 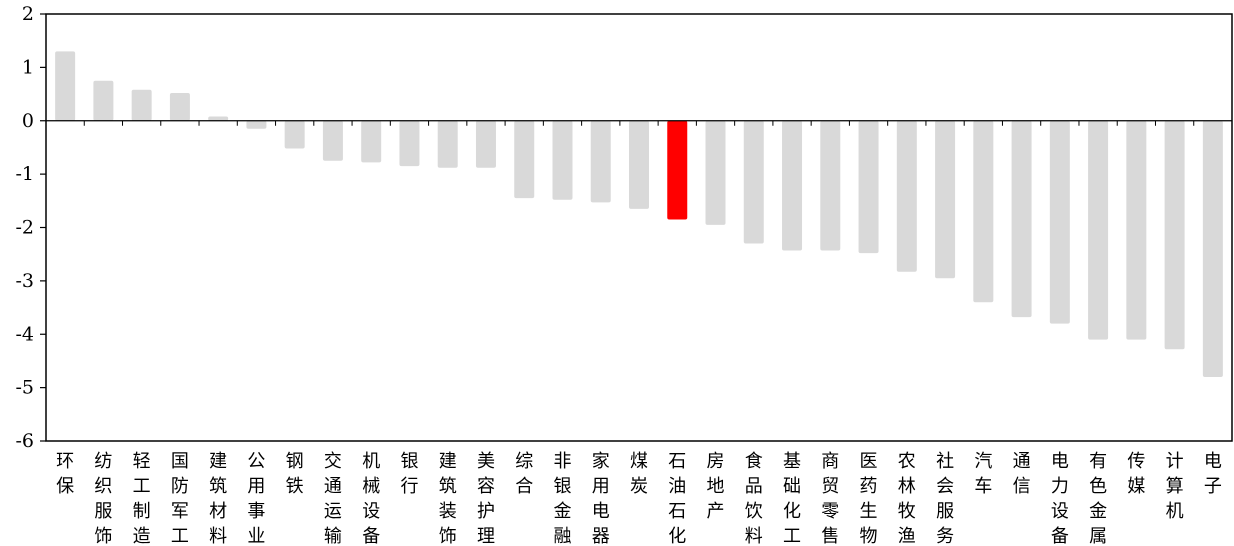 What do you see at coordinates (28, 67) in the screenshot?
I see `y-tick-label: 1` at bounding box center [28, 67].